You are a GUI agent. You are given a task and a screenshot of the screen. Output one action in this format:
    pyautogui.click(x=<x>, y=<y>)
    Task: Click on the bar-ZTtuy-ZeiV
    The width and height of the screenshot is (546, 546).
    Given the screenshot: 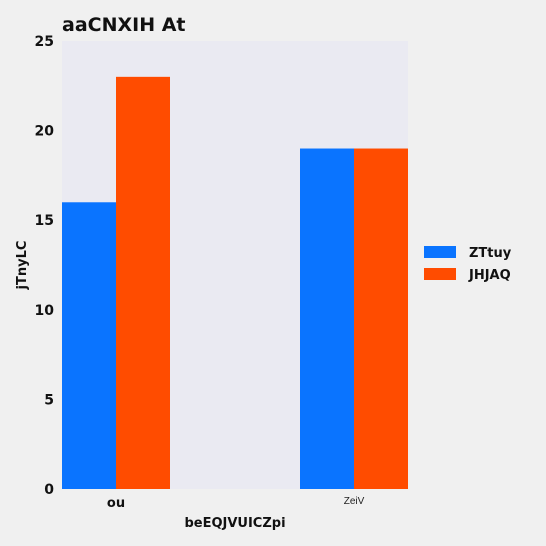 What is the action you would take?
    pyautogui.click(x=327, y=318)
    